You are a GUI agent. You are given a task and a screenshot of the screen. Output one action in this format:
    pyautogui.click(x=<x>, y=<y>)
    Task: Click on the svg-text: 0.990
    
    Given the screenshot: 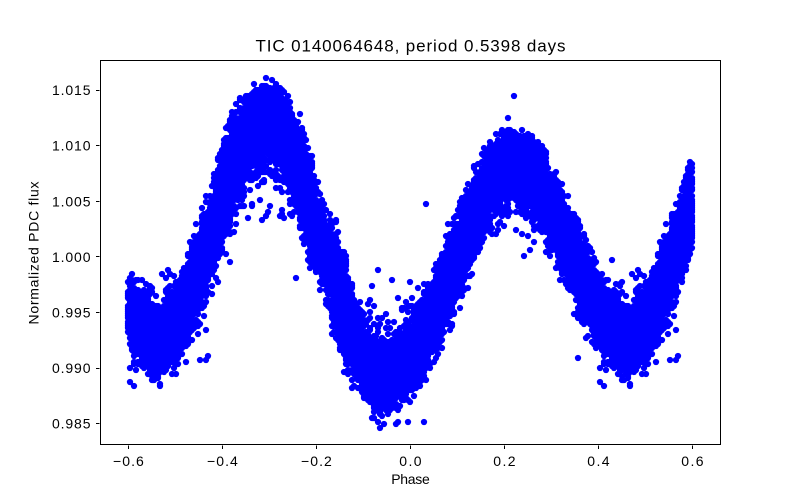 What is the action you would take?
    pyautogui.click(x=71, y=368)
    